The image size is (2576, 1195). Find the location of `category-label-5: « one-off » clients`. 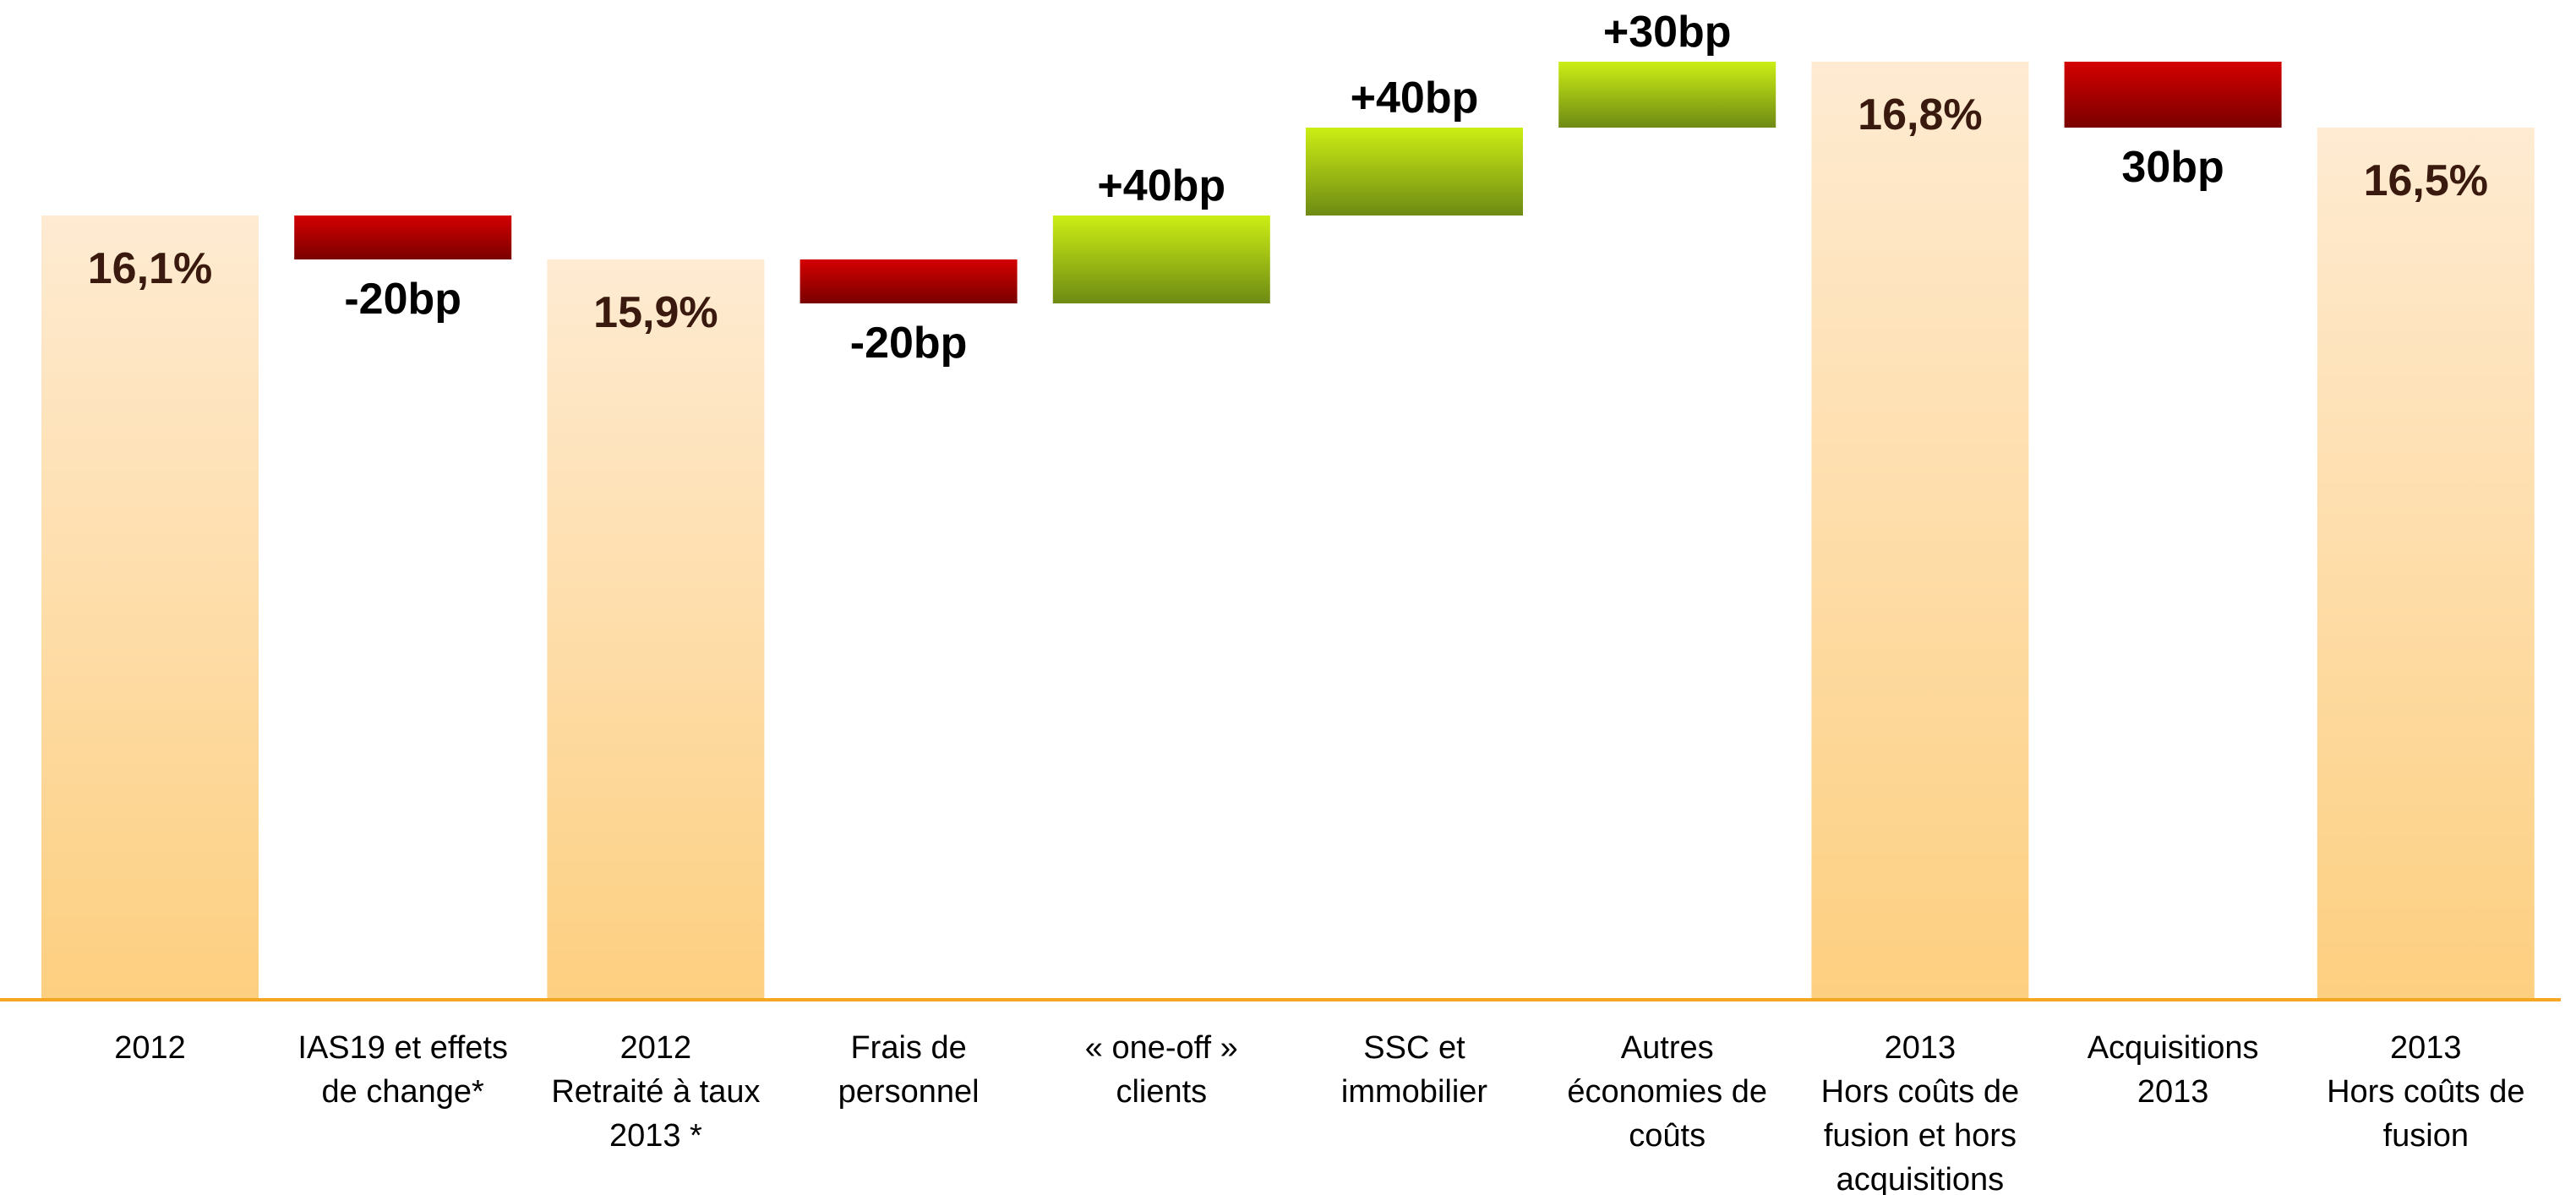

category-label-5: « one-off » clients is located at coordinates (1161, 1070).